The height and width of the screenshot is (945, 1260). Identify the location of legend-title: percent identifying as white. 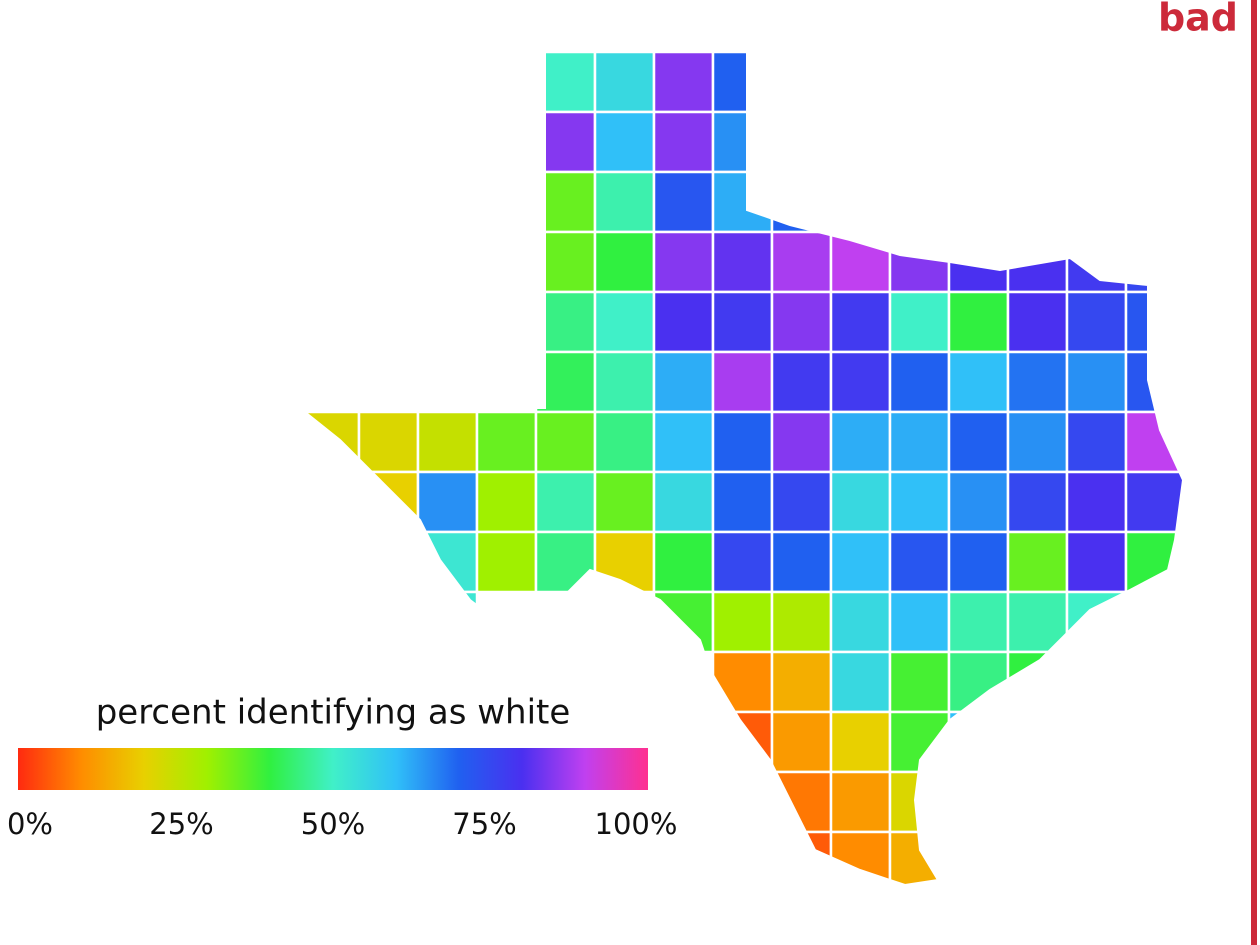
(333, 713).